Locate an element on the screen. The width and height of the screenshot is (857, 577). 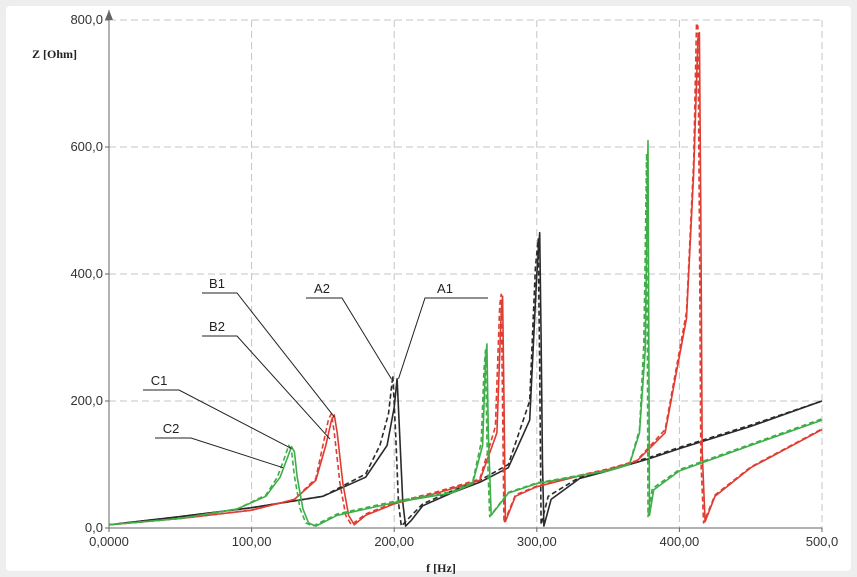
callout-leader-a2 is located at coordinates (349, 338).